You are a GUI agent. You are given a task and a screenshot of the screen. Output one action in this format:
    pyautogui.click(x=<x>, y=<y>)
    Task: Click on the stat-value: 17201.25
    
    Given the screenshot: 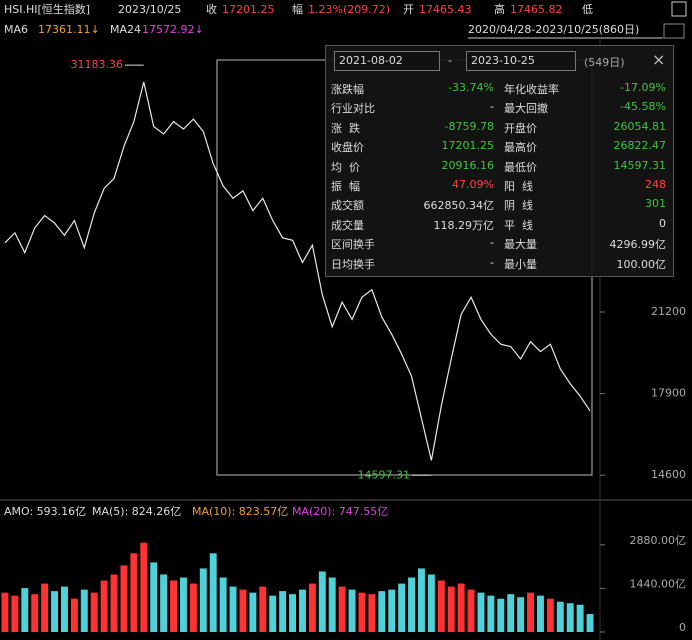 What is the action you would take?
    pyautogui.click(x=468, y=146)
    